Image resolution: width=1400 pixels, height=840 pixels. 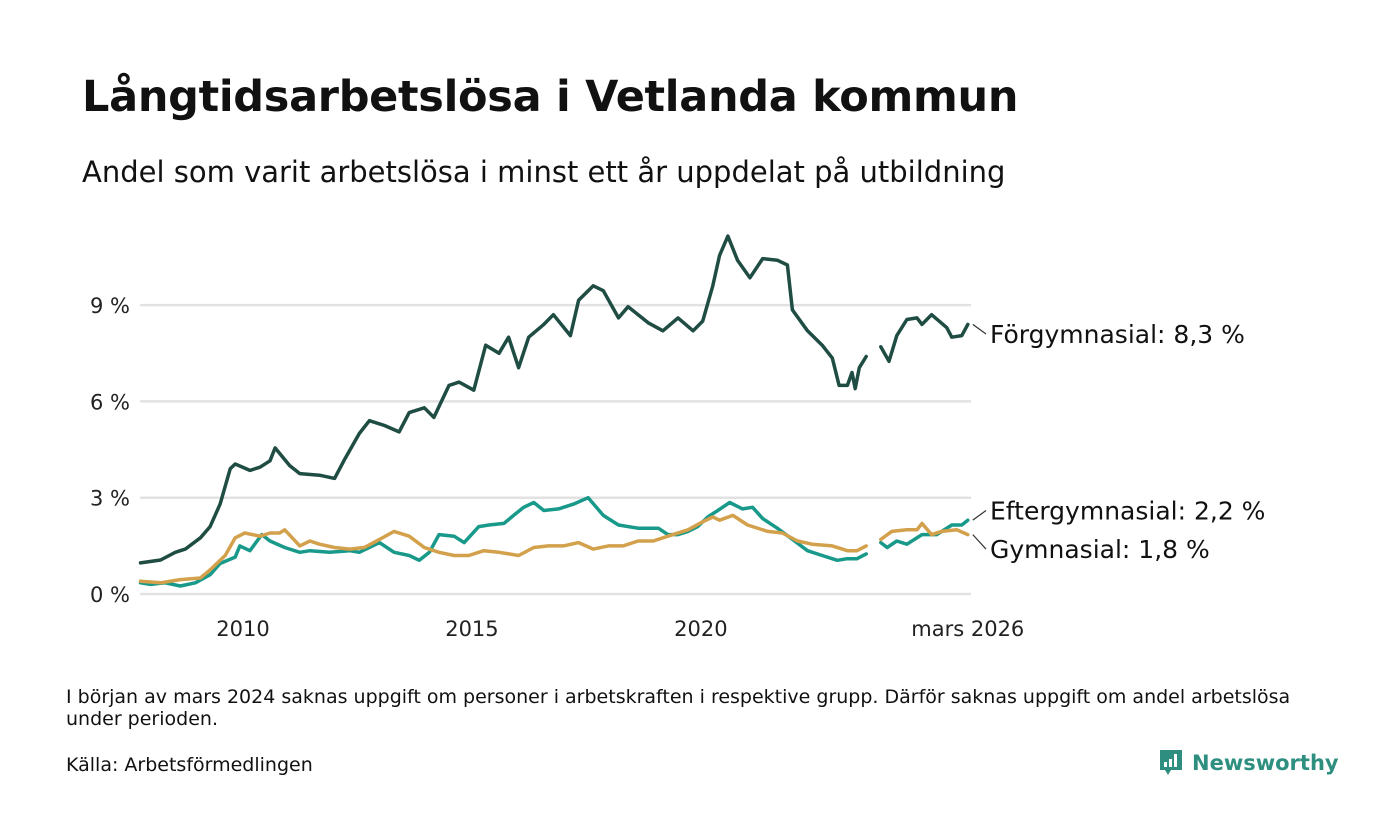 What do you see at coordinates (110, 595) in the screenshot?
I see `y-tick-label: 0 %` at bounding box center [110, 595].